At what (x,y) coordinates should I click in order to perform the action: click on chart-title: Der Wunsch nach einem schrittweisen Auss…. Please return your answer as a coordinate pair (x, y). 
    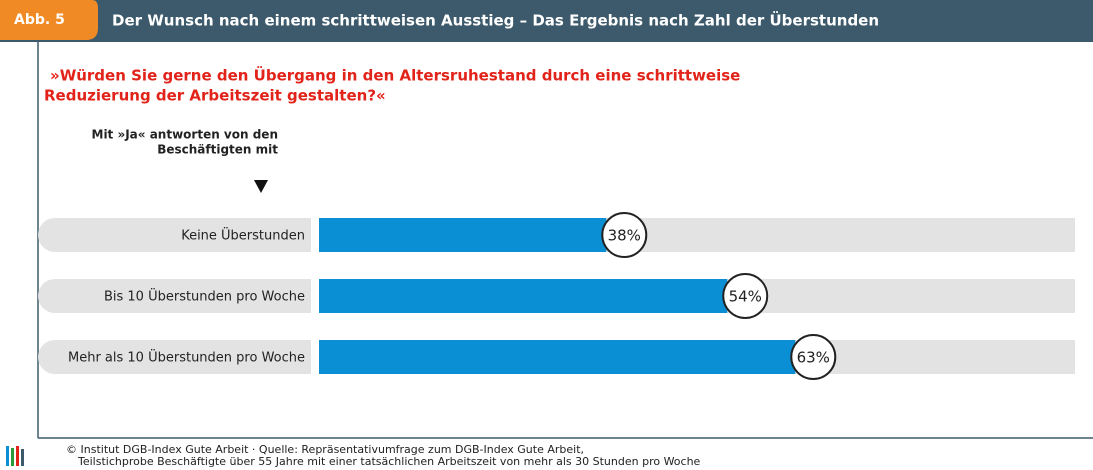
    Looking at the image, I should click on (495, 20).